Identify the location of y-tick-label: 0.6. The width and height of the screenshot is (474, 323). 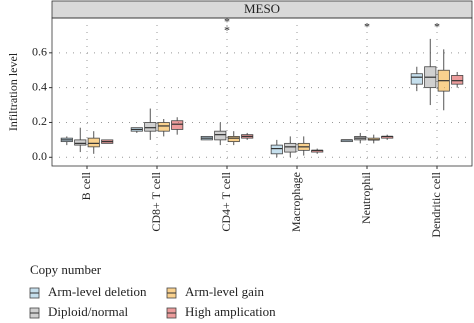
(39, 52).